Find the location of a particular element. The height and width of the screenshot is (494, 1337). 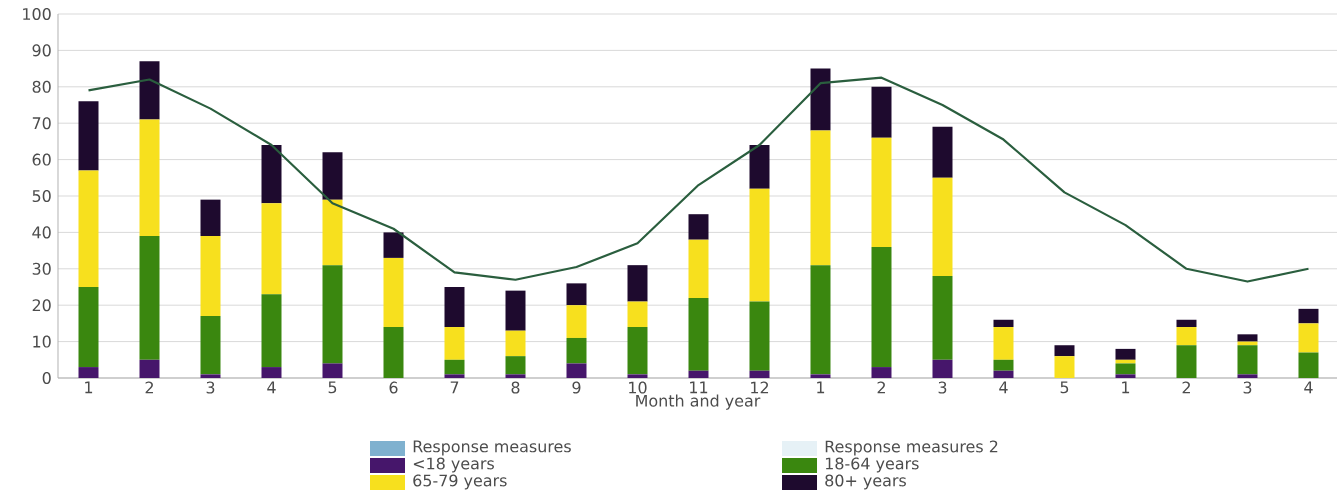

legend-label: 80+ years is located at coordinates (865, 482).